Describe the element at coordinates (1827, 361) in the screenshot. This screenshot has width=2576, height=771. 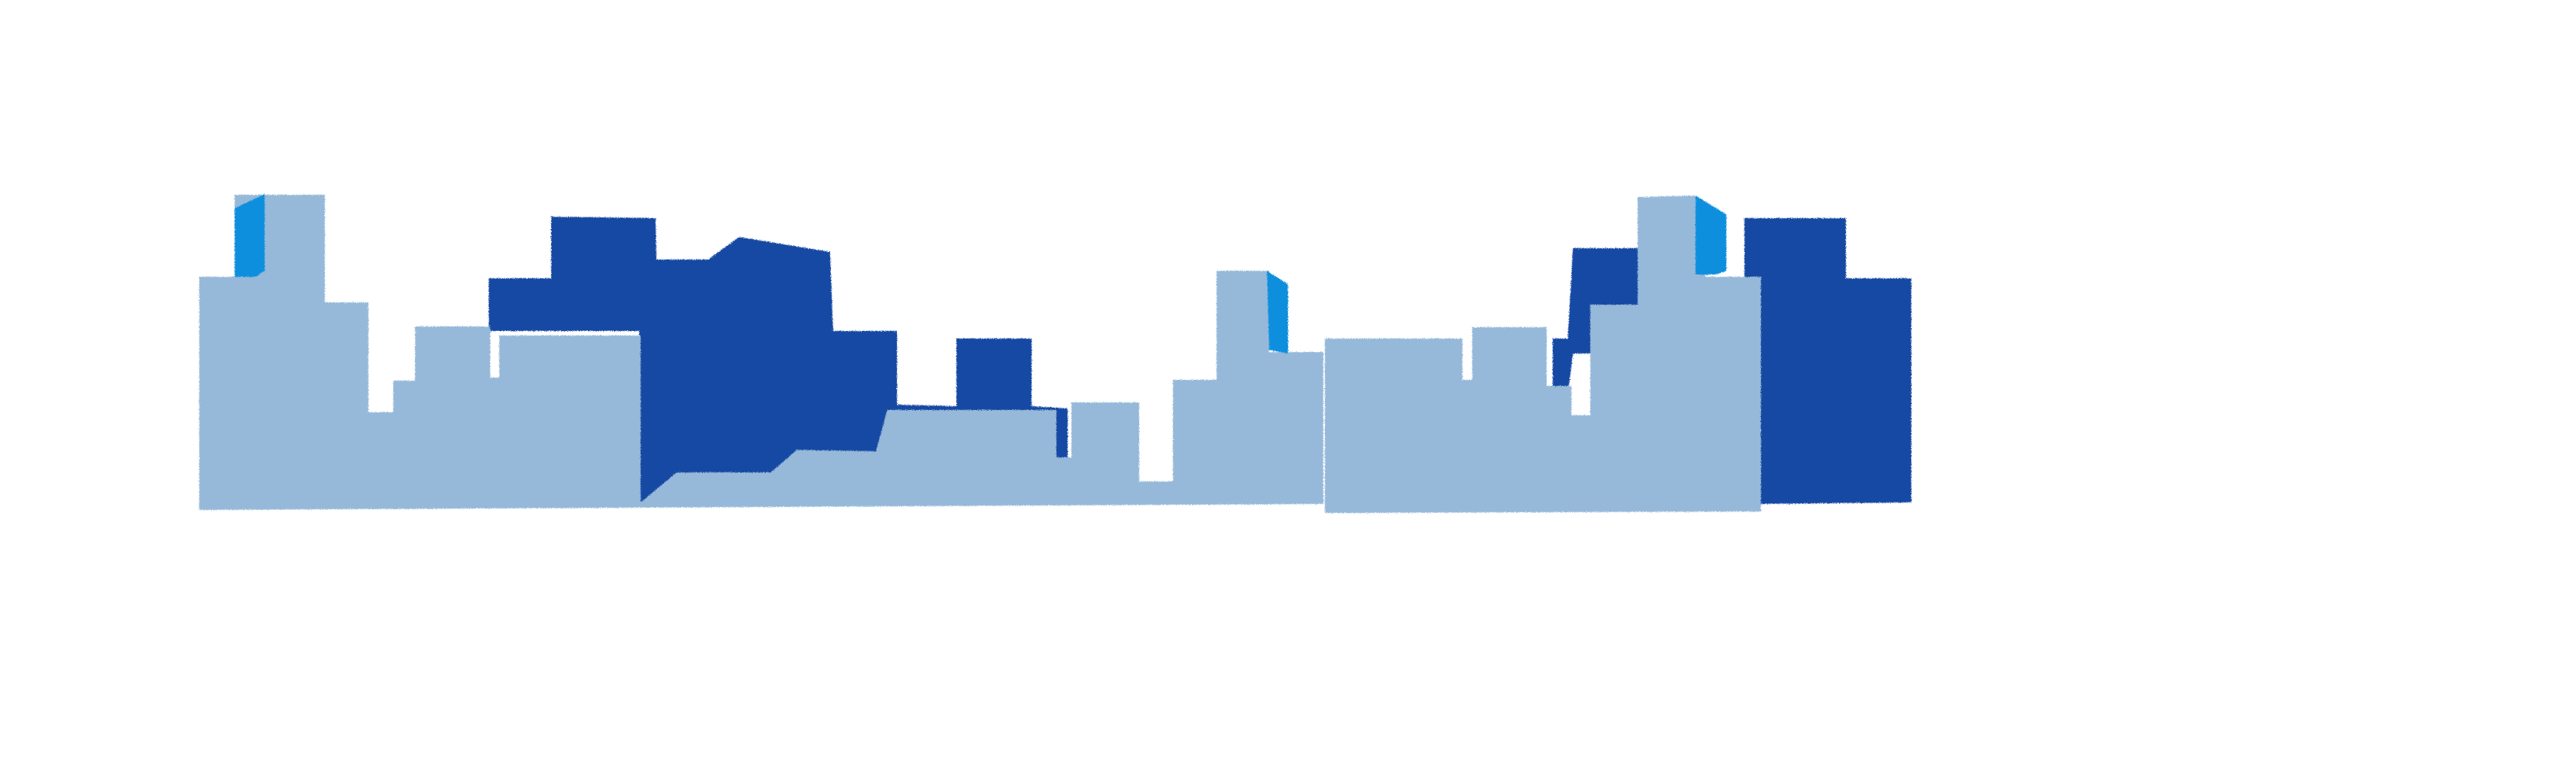
I see `dark-building` at that location.